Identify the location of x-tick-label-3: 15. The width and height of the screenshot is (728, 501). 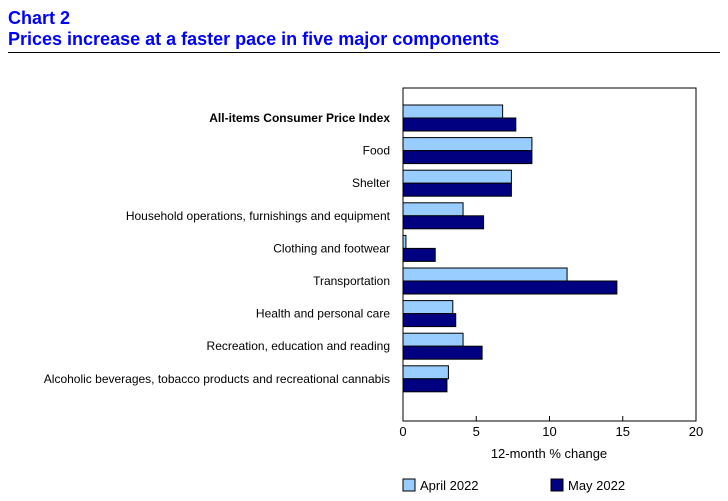
(623, 431).